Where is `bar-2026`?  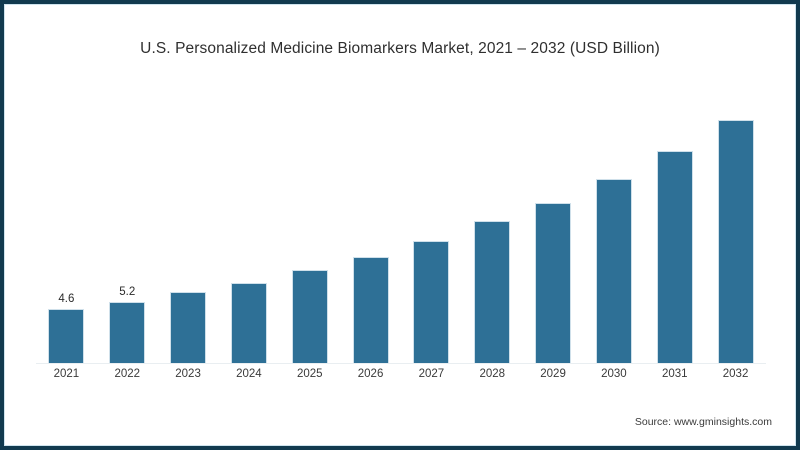
bar-2026 is located at coordinates (370, 226).